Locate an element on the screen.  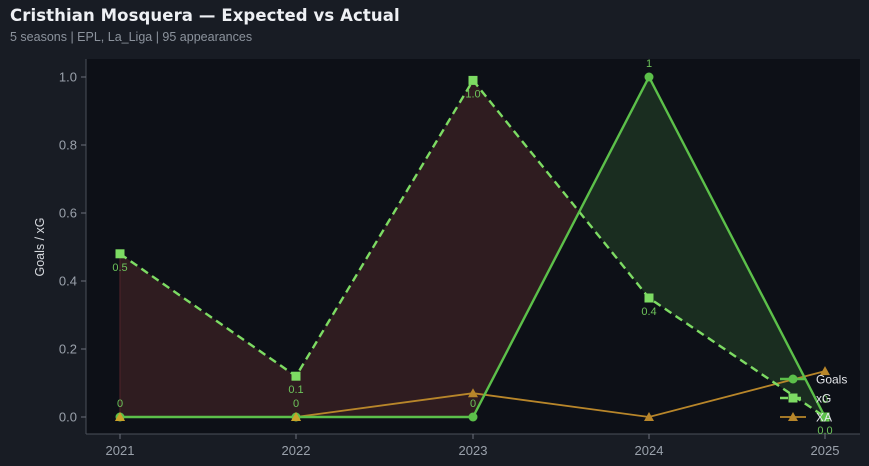
x-axis-ticks: 2021 2022 2023 2024 2025 is located at coordinates (473, 446).